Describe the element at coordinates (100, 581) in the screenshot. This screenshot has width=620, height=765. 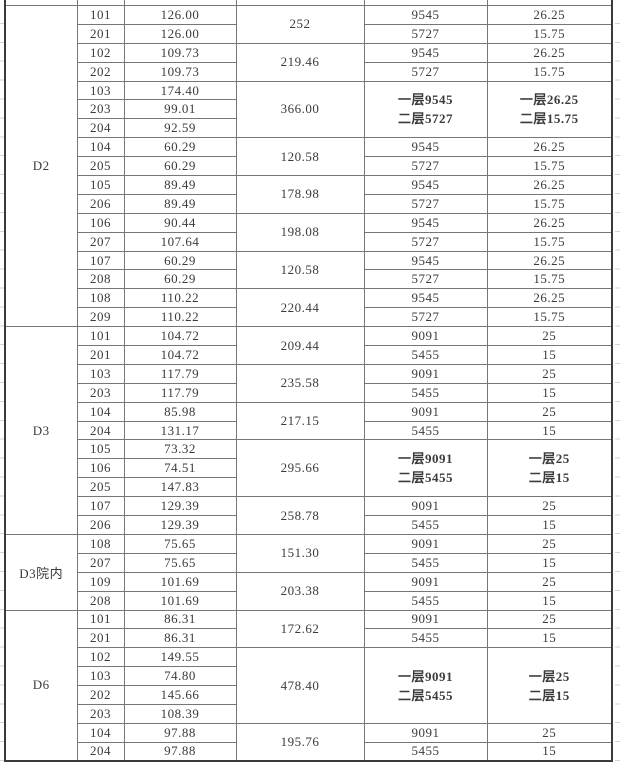
I see `unit-number-cell: 109` at that location.